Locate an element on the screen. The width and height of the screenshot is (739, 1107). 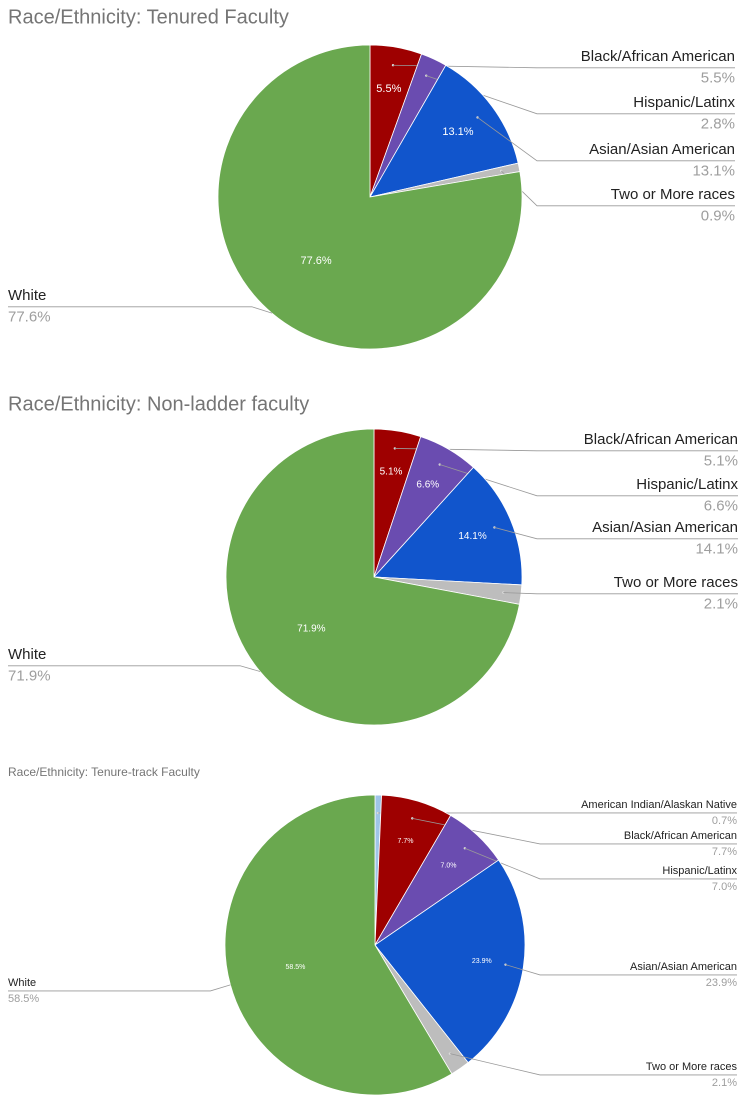
chart-title: Race/Ethnicity: Tenured Faculty is located at coordinates (148, 17).